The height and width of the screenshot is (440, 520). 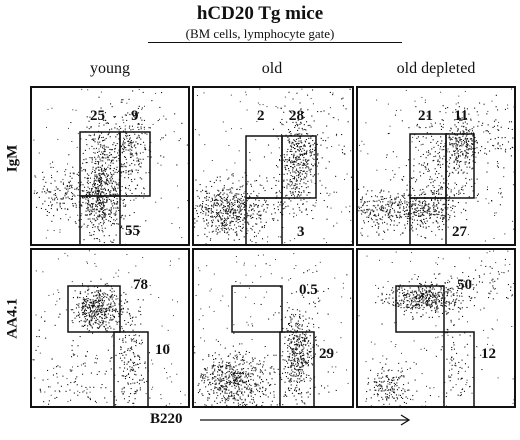 What do you see at coordinates (464, 285) in the screenshot?
I see `gate-value: 50` at bounding box center [464, 285].